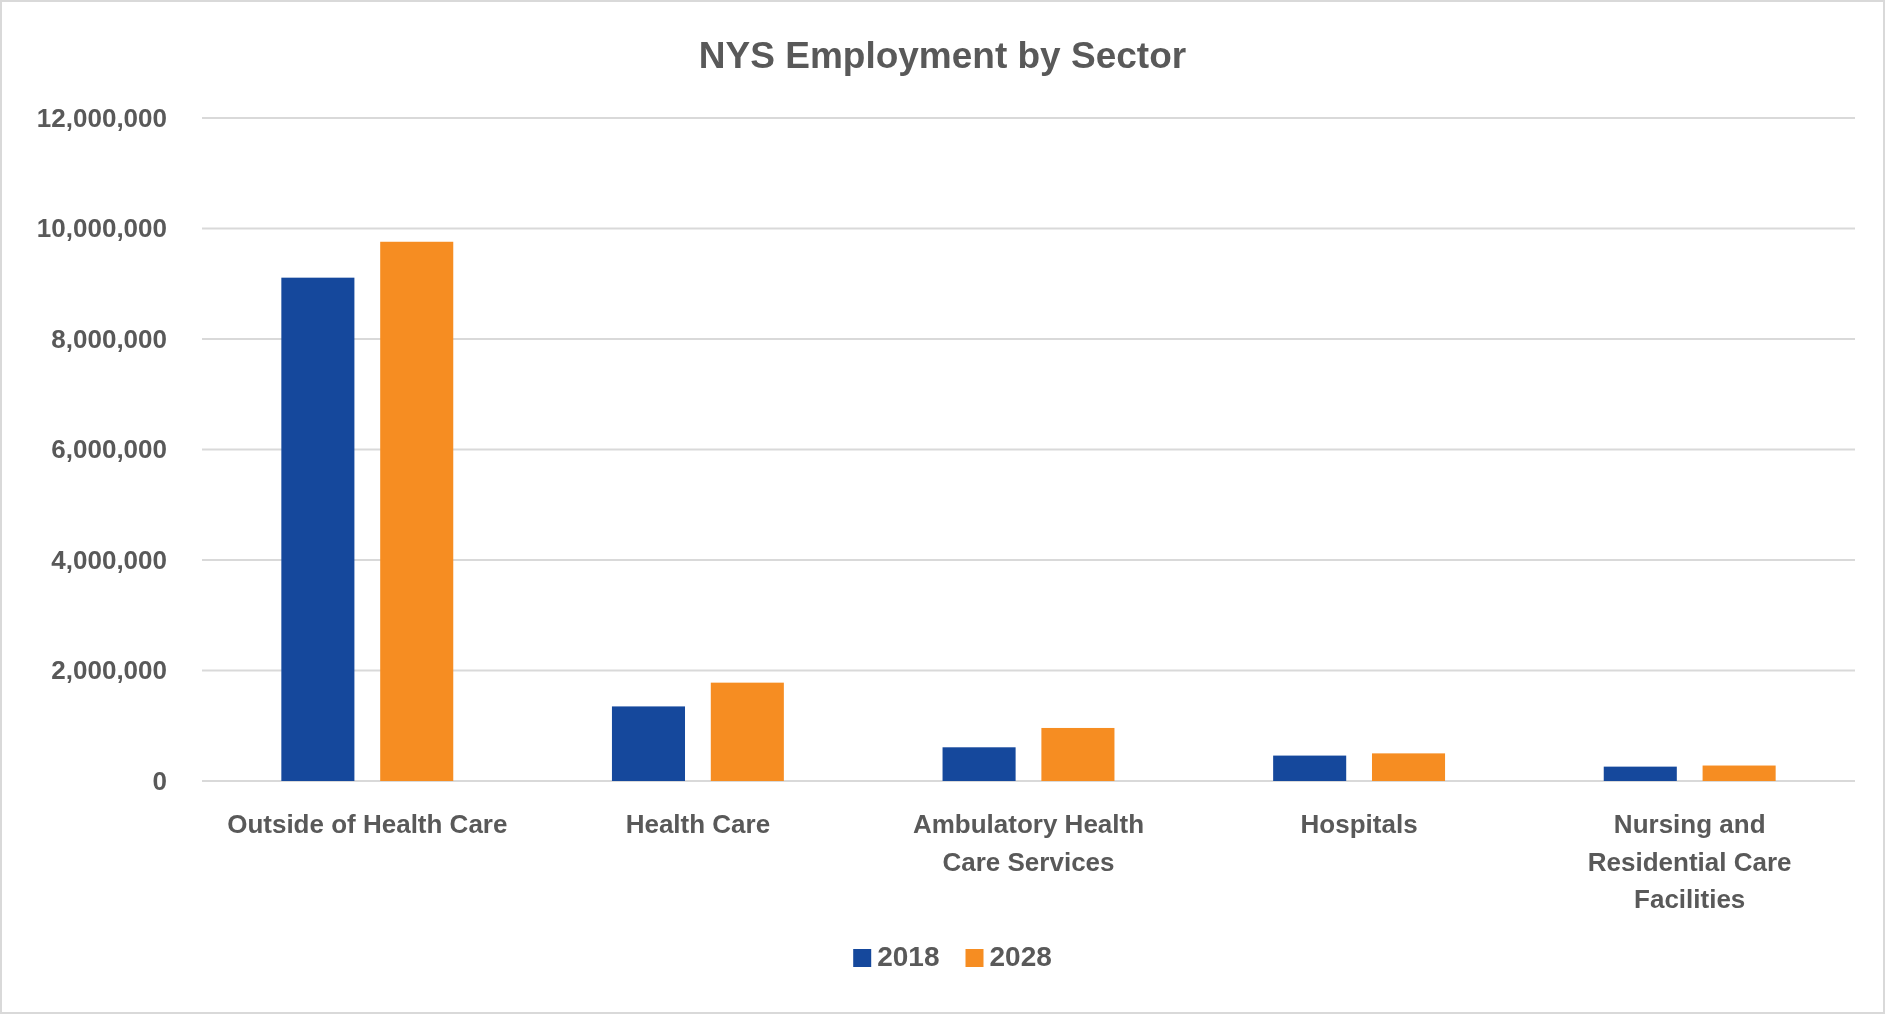  Describe the element at coordinates (101, 117) in the screenshot. I see `y-tick-label: 12,000,000` at that location.